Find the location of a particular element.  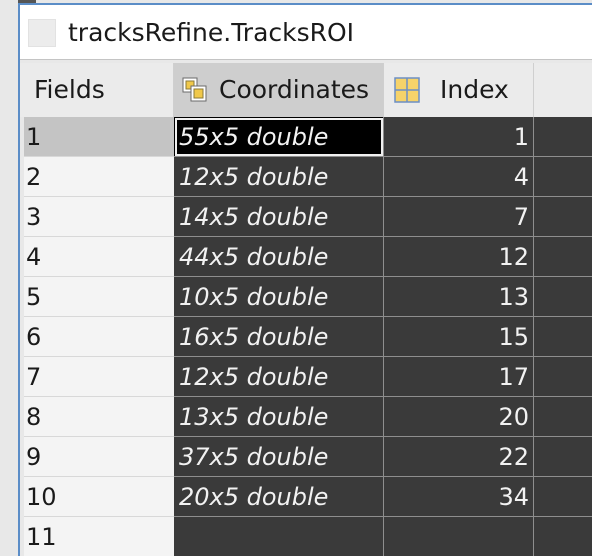

cell-index: 15 is located at coordinates (459, 337).